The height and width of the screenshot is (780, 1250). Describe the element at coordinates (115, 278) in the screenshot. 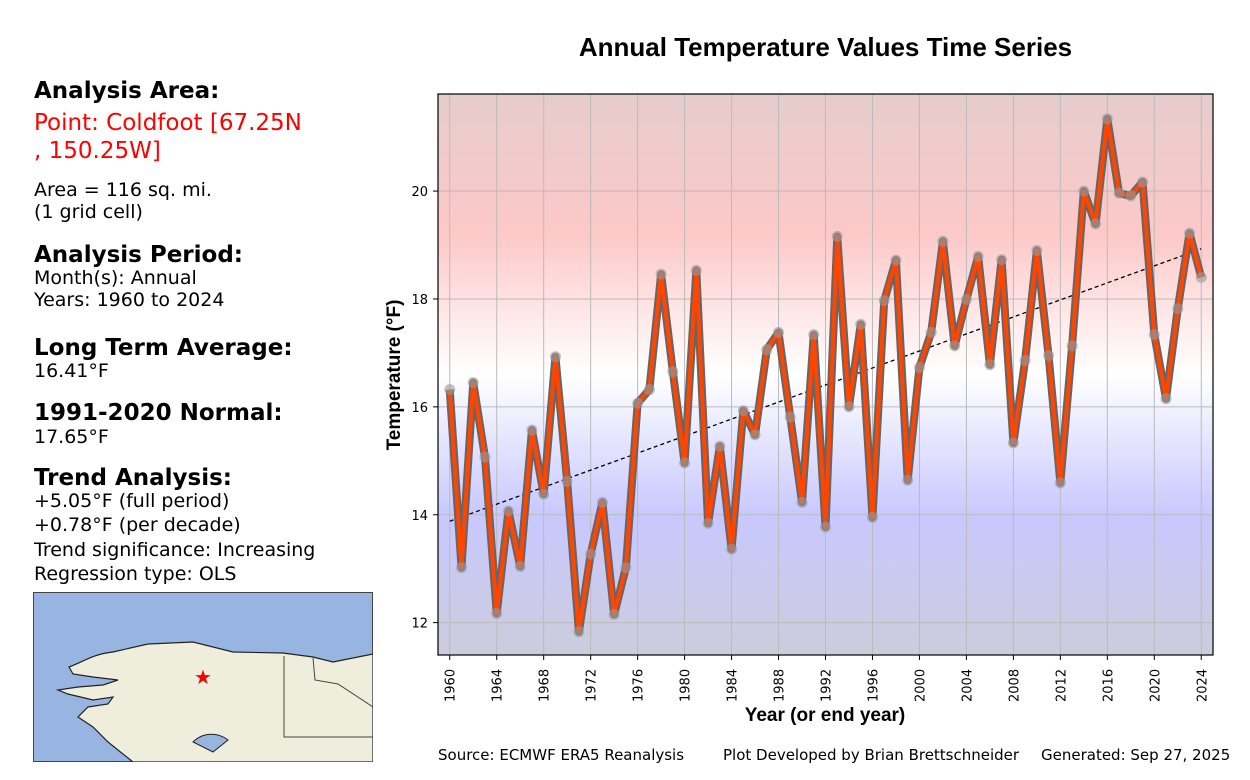

I see `months: Month(s): Annual` at that location.